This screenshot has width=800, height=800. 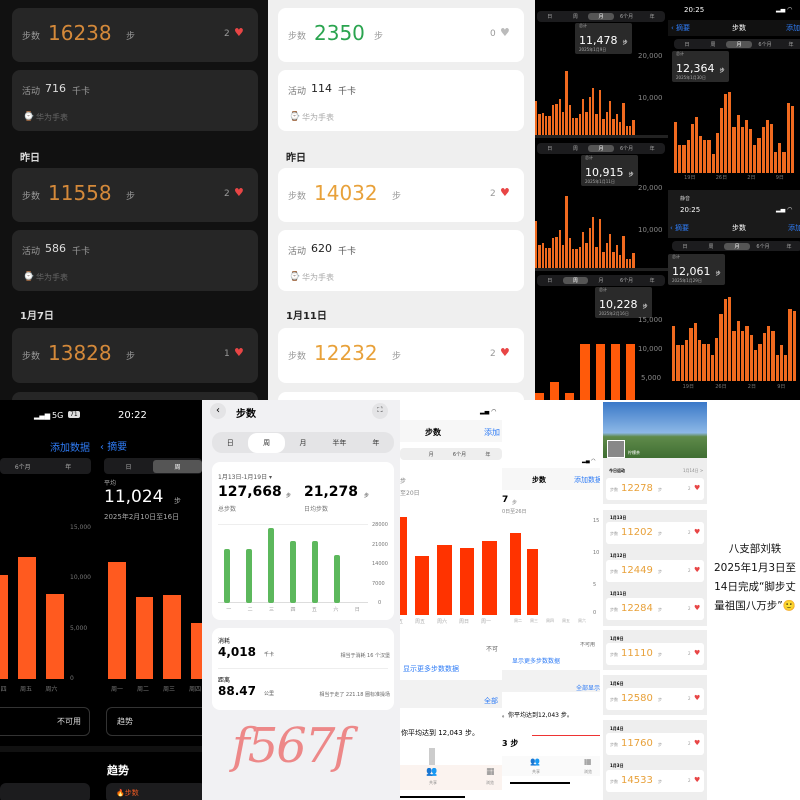 What do you see at coordinates (45, 466) in the screenshot?
I see `period-tabs-left: 6个月 年` at bounding box center [45, 466].